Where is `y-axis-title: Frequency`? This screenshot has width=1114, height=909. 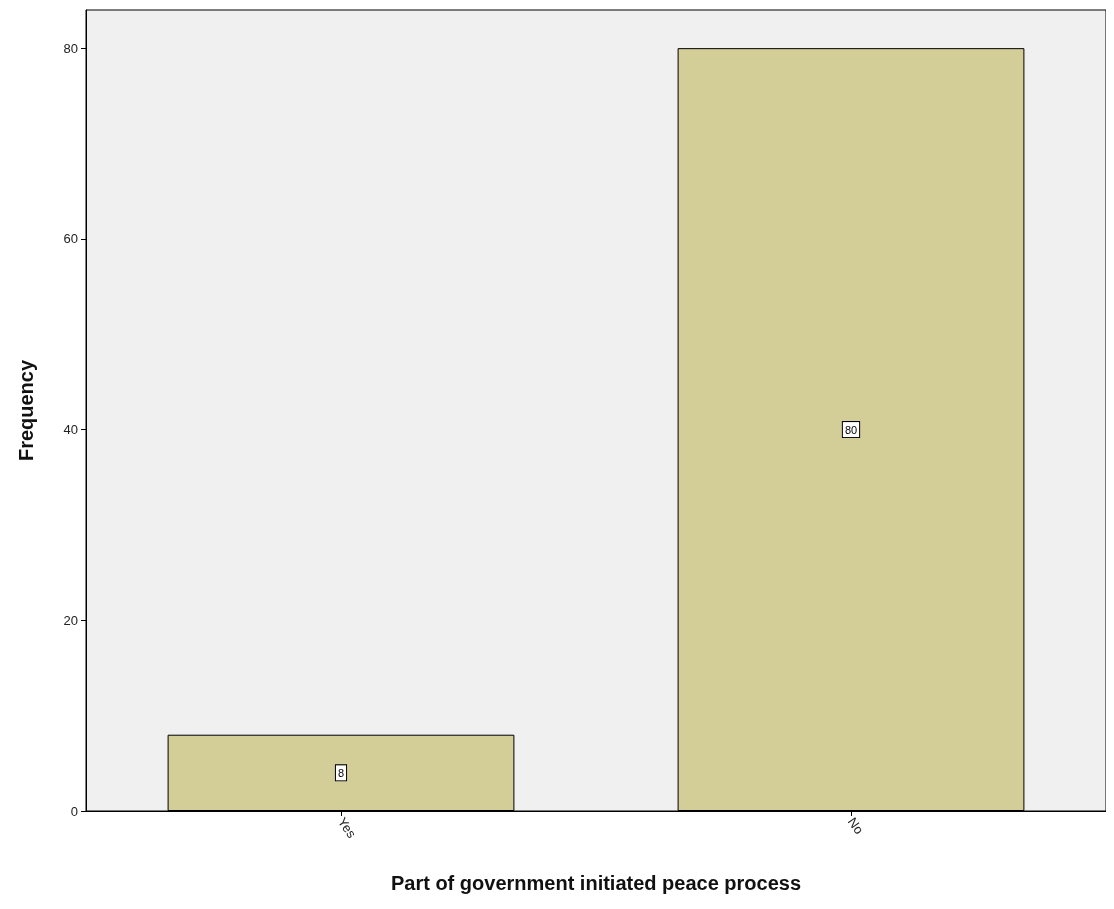 y-axis-title: Frequency is located at coordinates (26, 410).